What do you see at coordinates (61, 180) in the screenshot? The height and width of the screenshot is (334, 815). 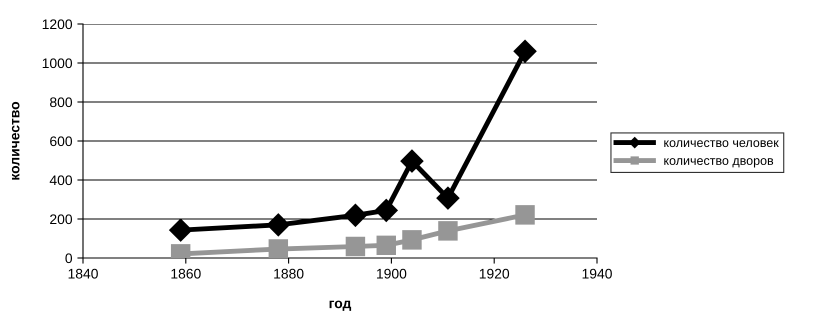 I see `y-tick-label: 400` at bounding box center [61, 180].